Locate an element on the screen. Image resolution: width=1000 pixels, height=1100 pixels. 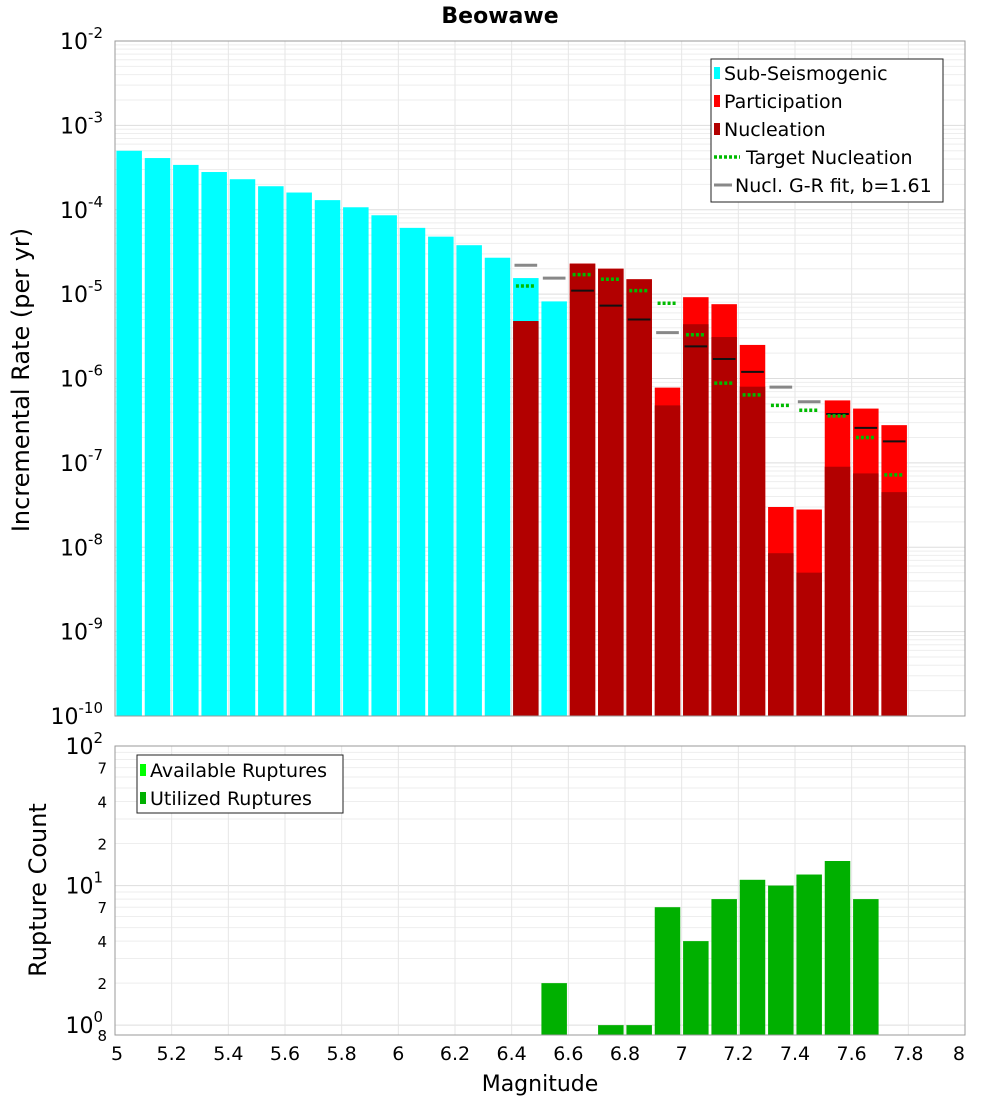
x-axis-label: Magnitude is located at coordinates (540, 1084).